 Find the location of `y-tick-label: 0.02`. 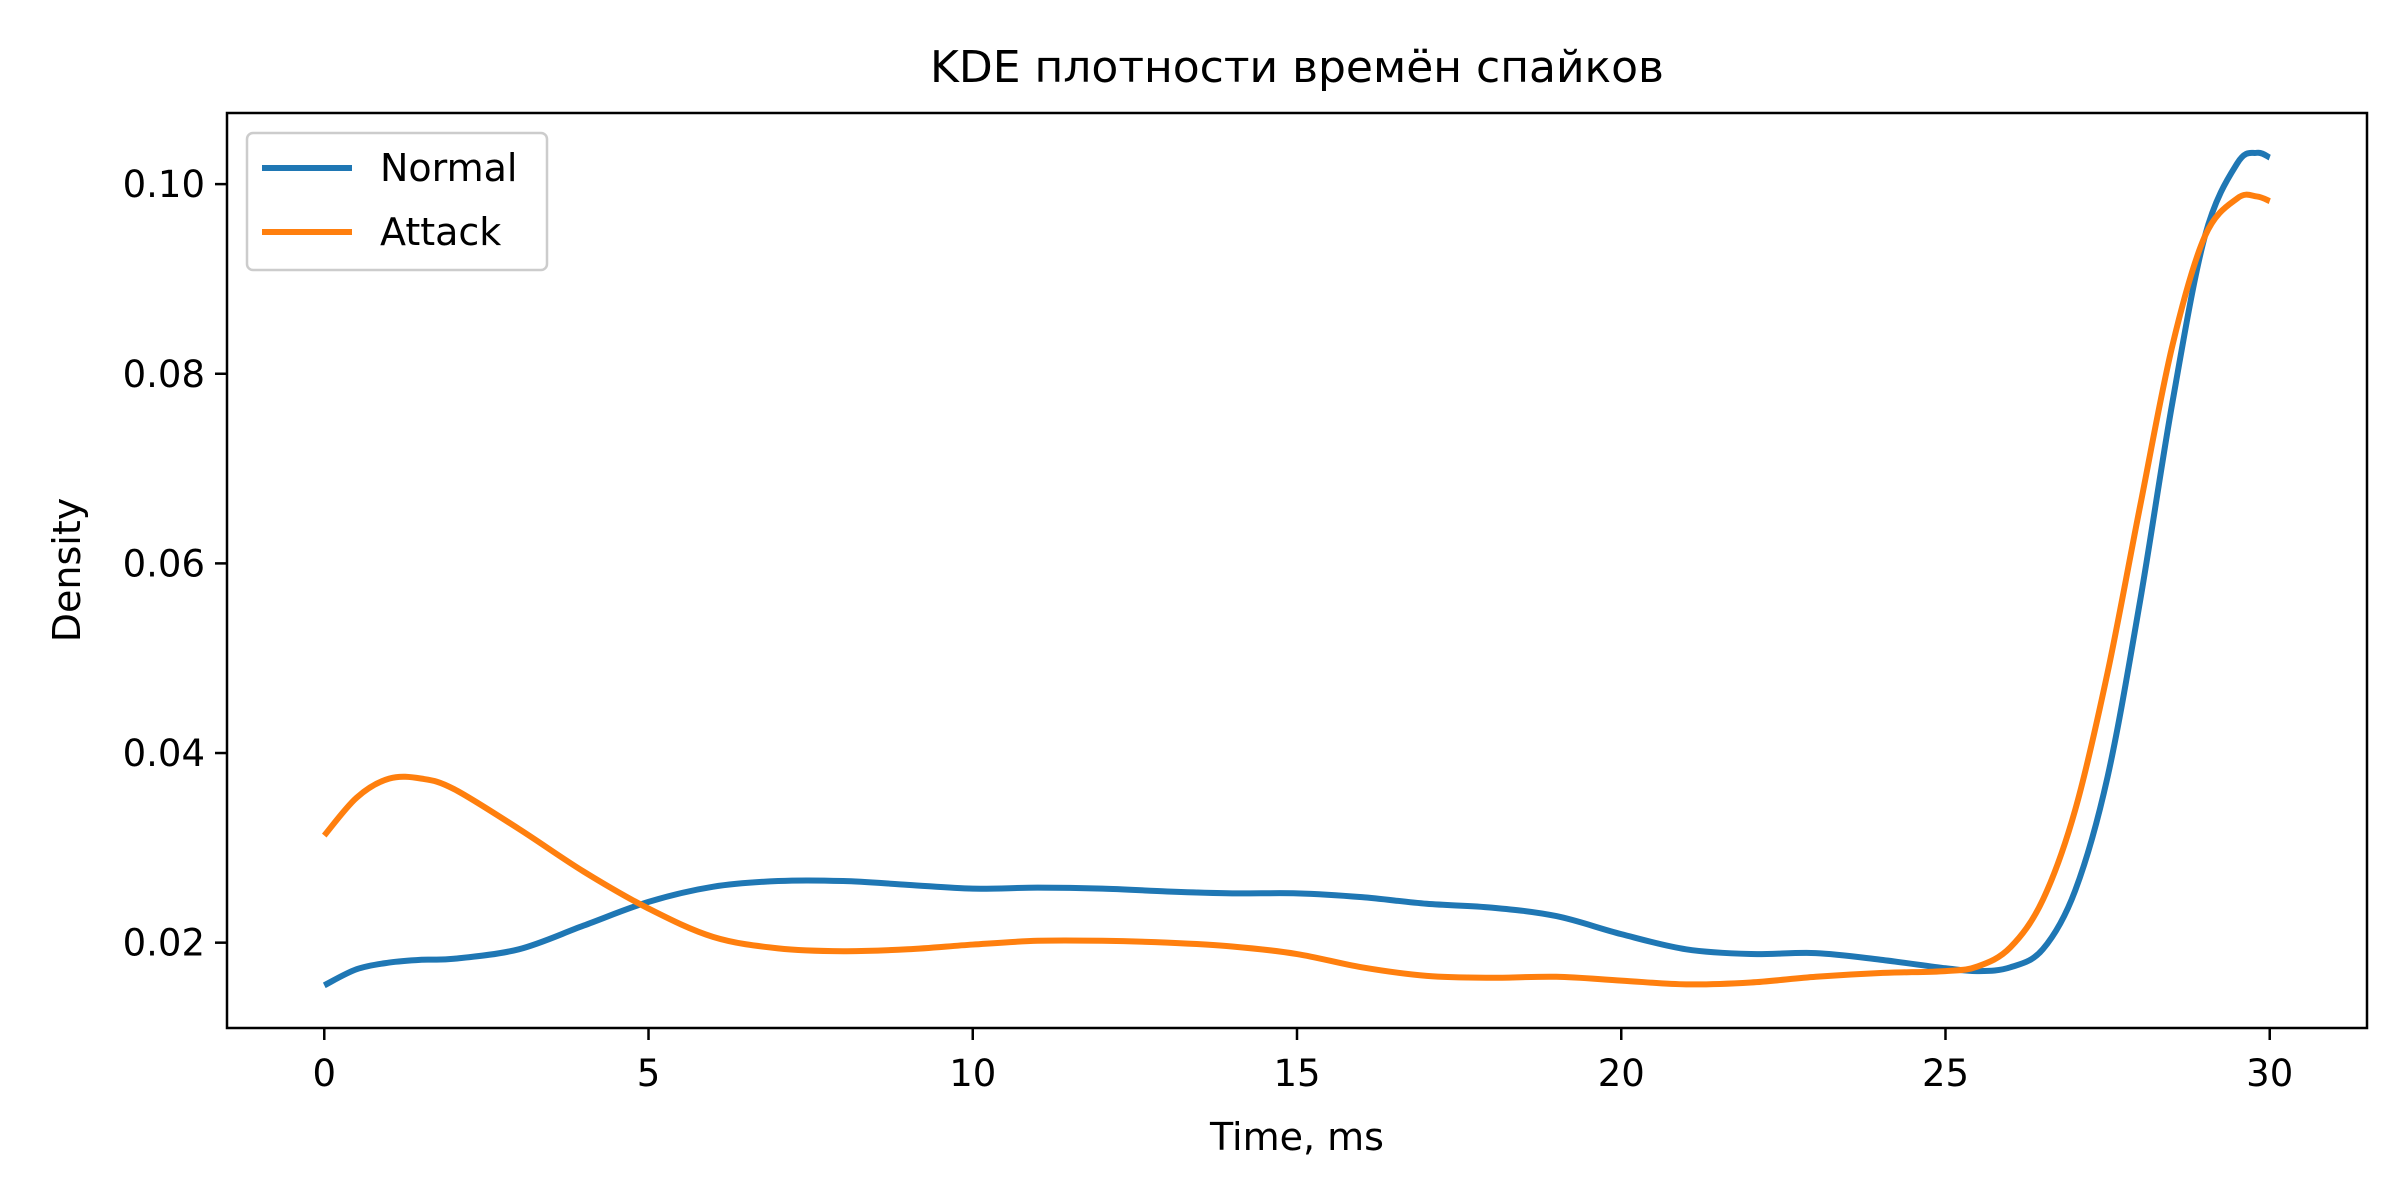

y-tick-label: 0.02 is located at coordinates (164, 943).